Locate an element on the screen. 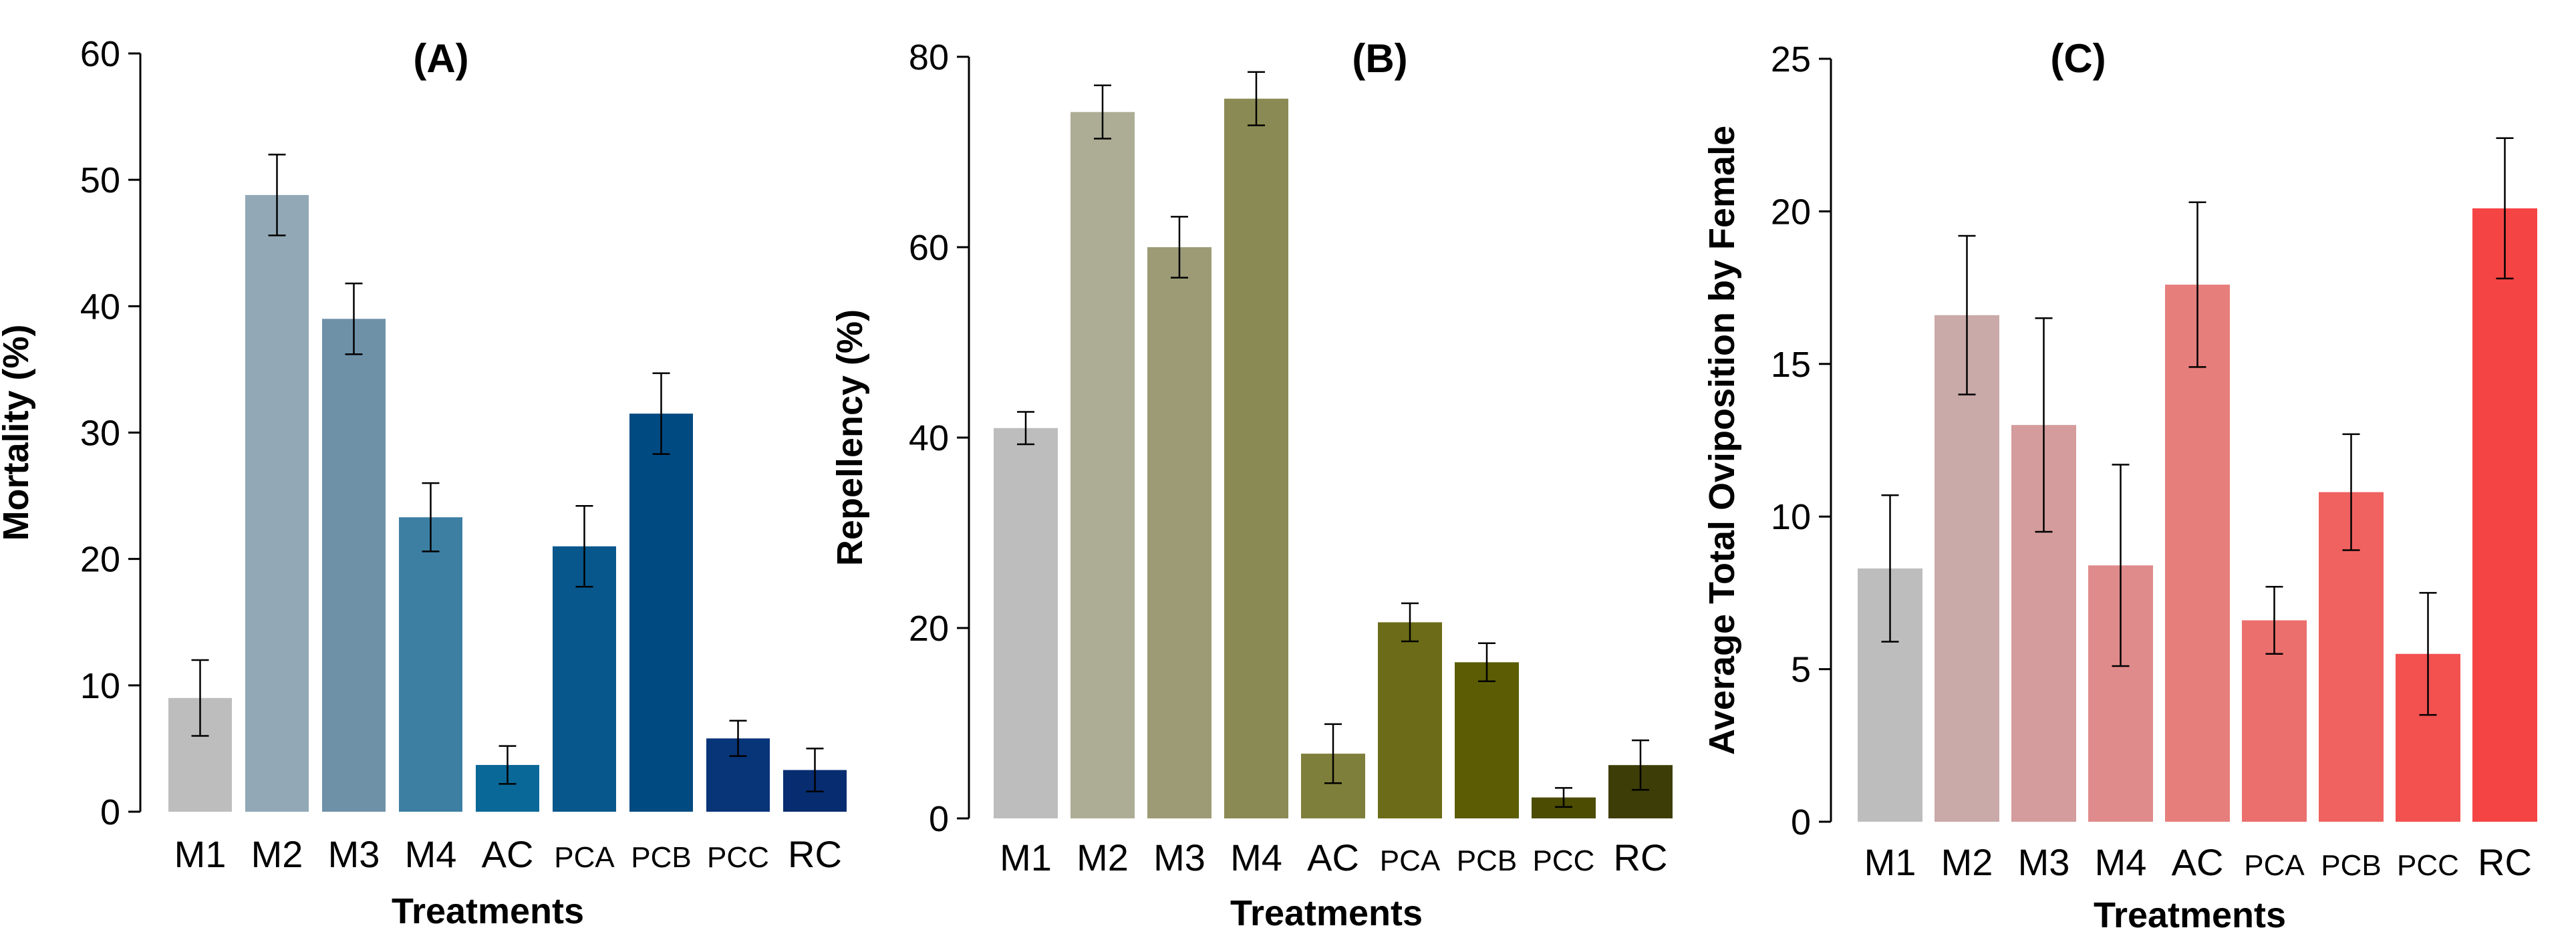  bar-rc is located at coordinates (2504, 515).